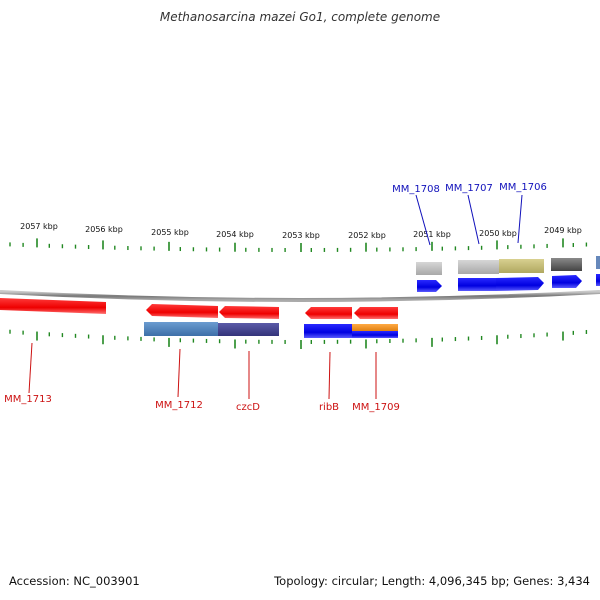 Image resolution: width=600 pixels, height=600 pixels. What do you see at coordinates (329, 375) in the screenshot?
I see `callout-line-ribB` at bounding box center [329, 375].